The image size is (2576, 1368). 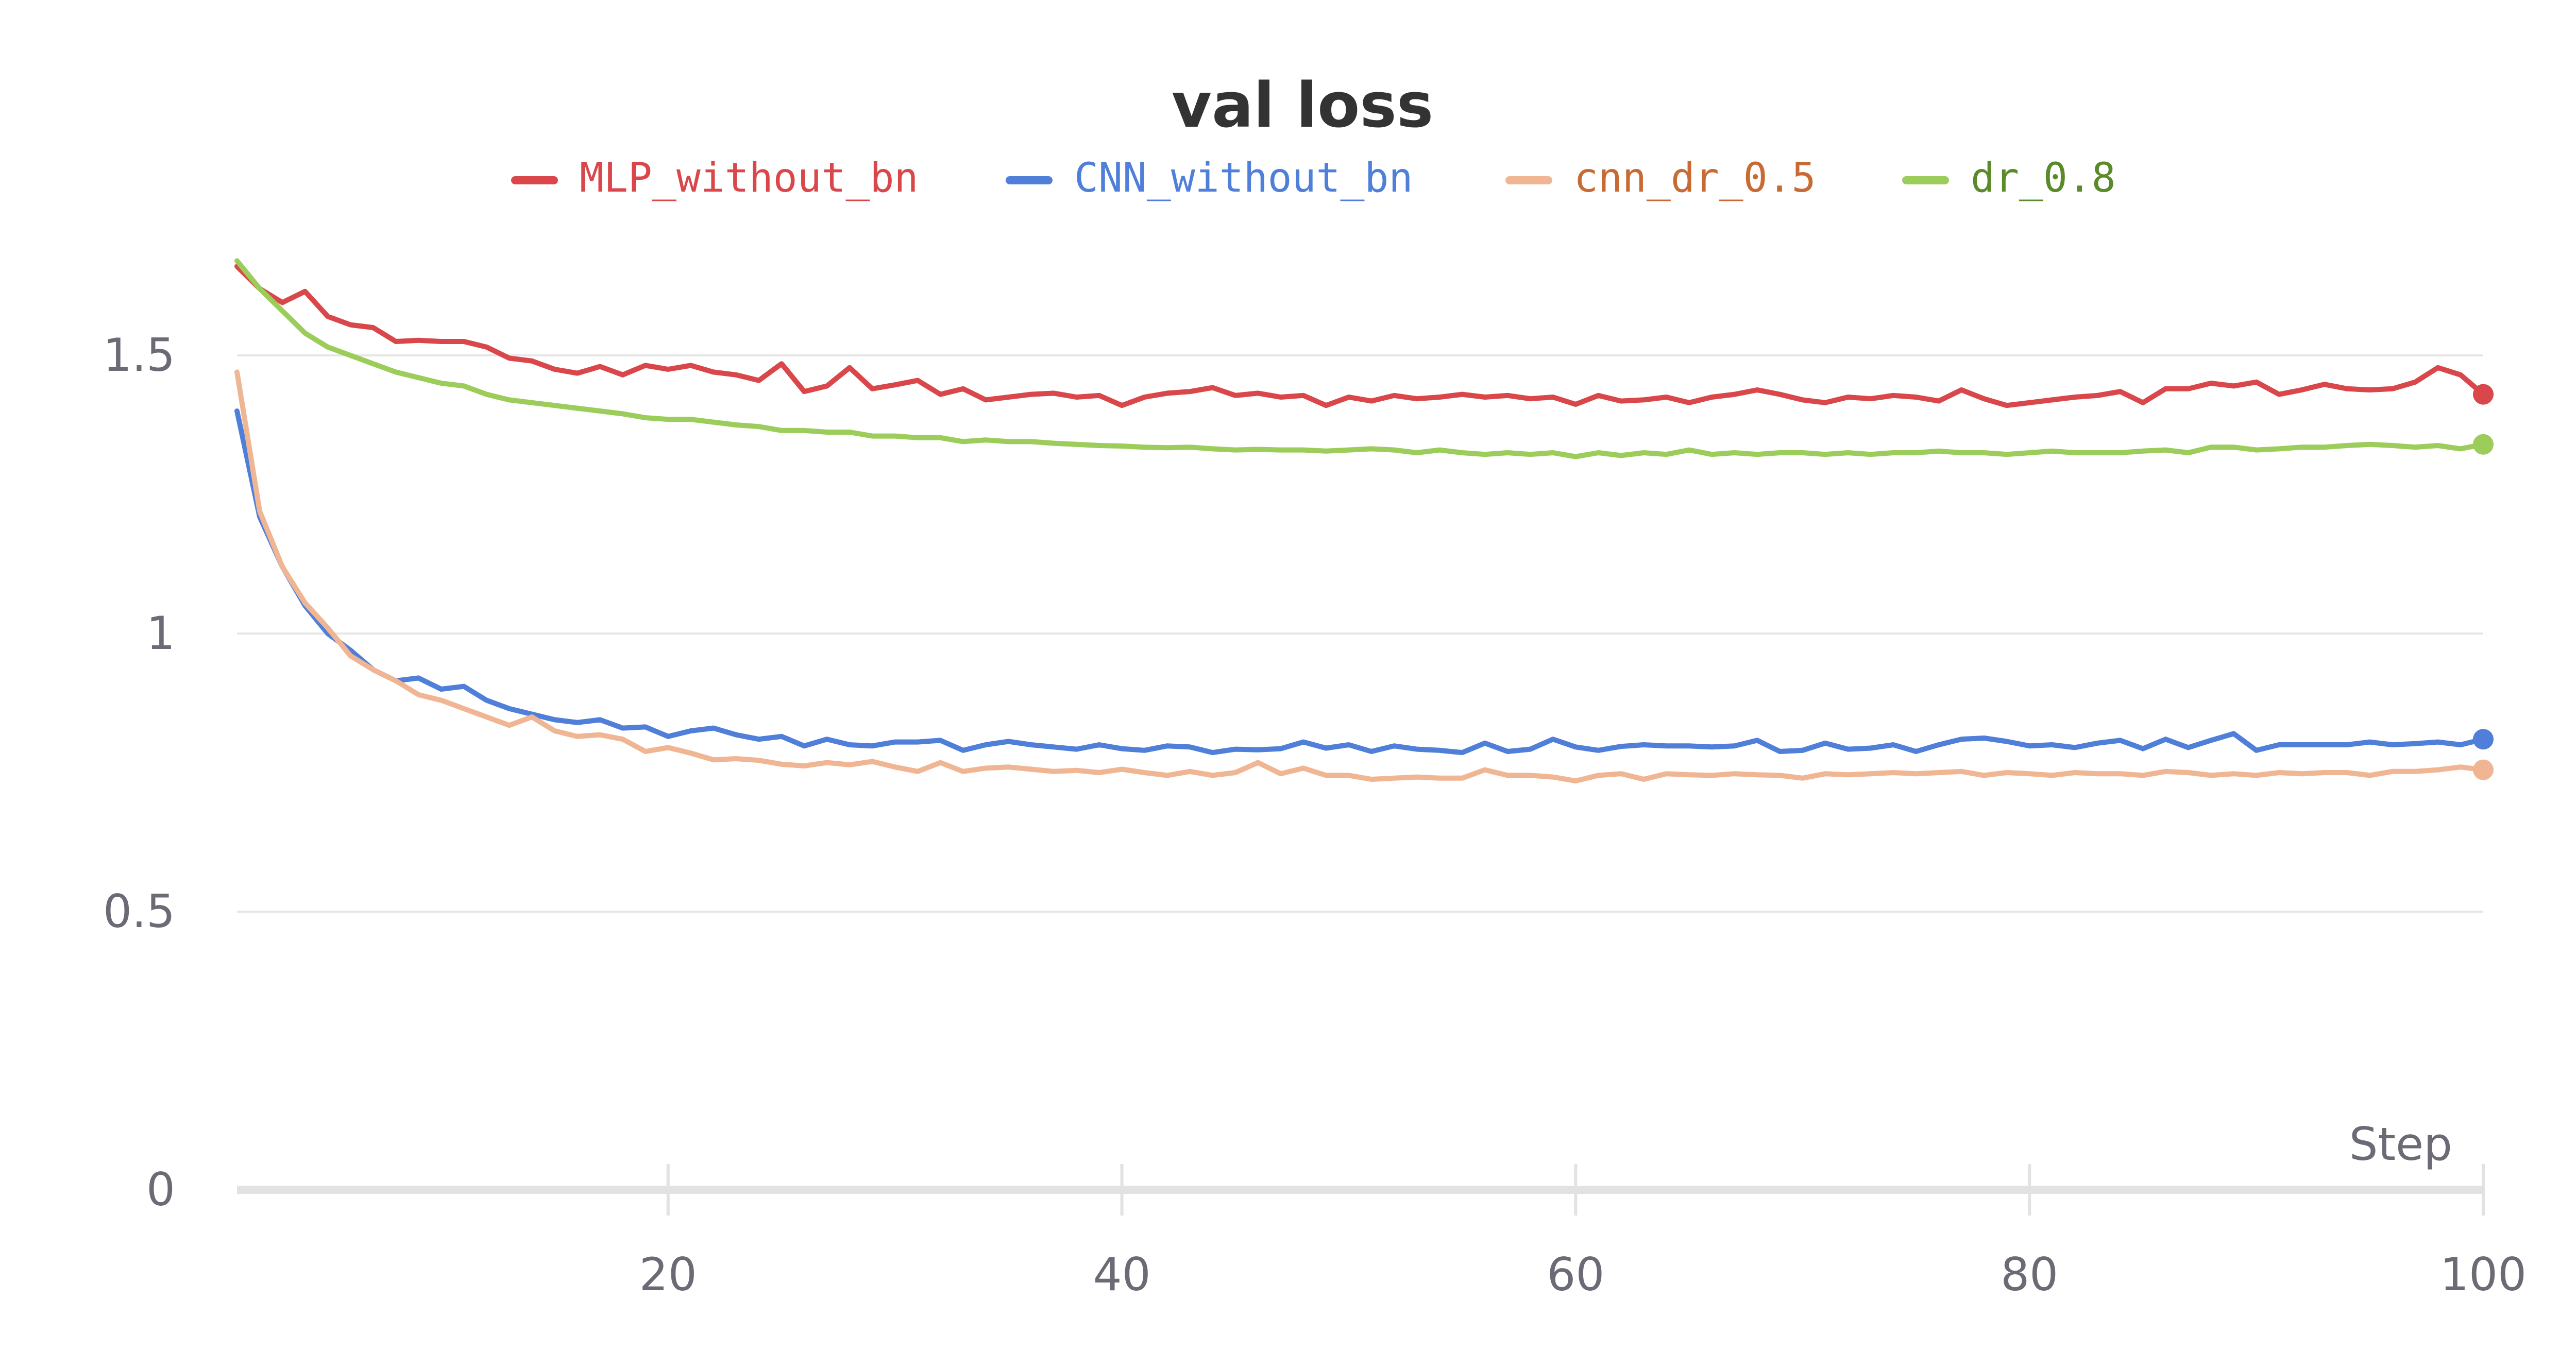 I want to click on x-tick-label: 40, so click(x=1122, y=1274).